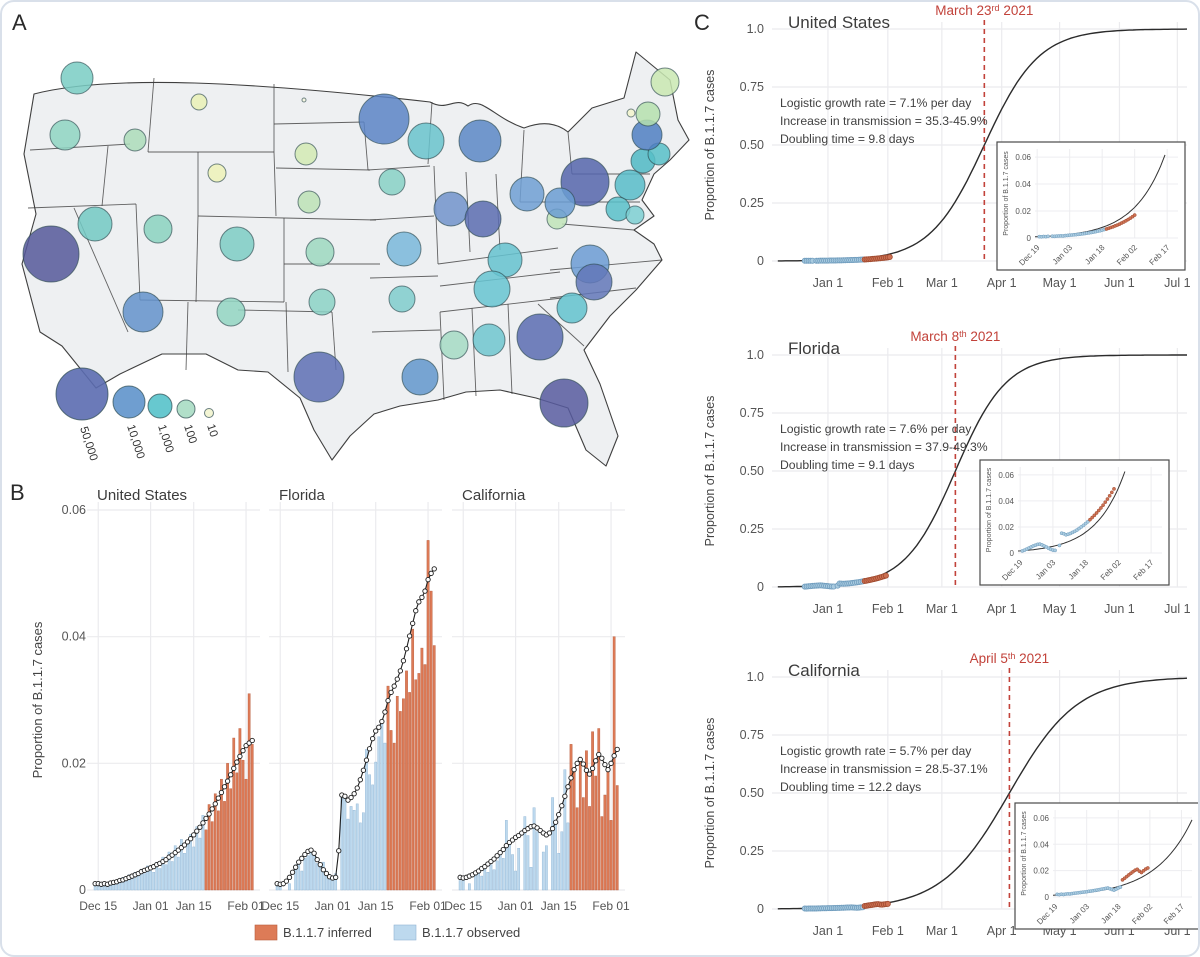  What do you see at coordinates (1002, 931) in the screenshot?
I see `tick-label: Apr 1` at bounding box center [1002, 931].